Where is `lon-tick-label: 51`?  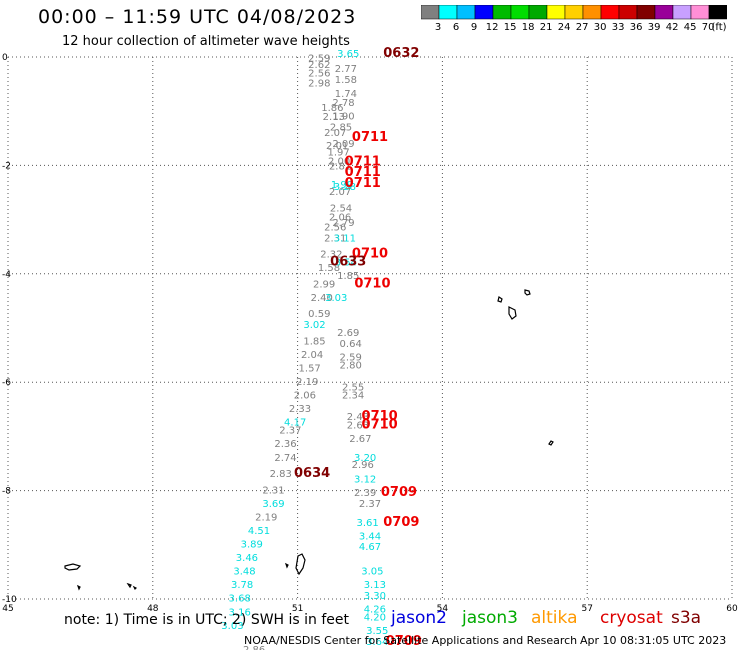
lon-tick-label: 51 is located at coordinates (297, 609).